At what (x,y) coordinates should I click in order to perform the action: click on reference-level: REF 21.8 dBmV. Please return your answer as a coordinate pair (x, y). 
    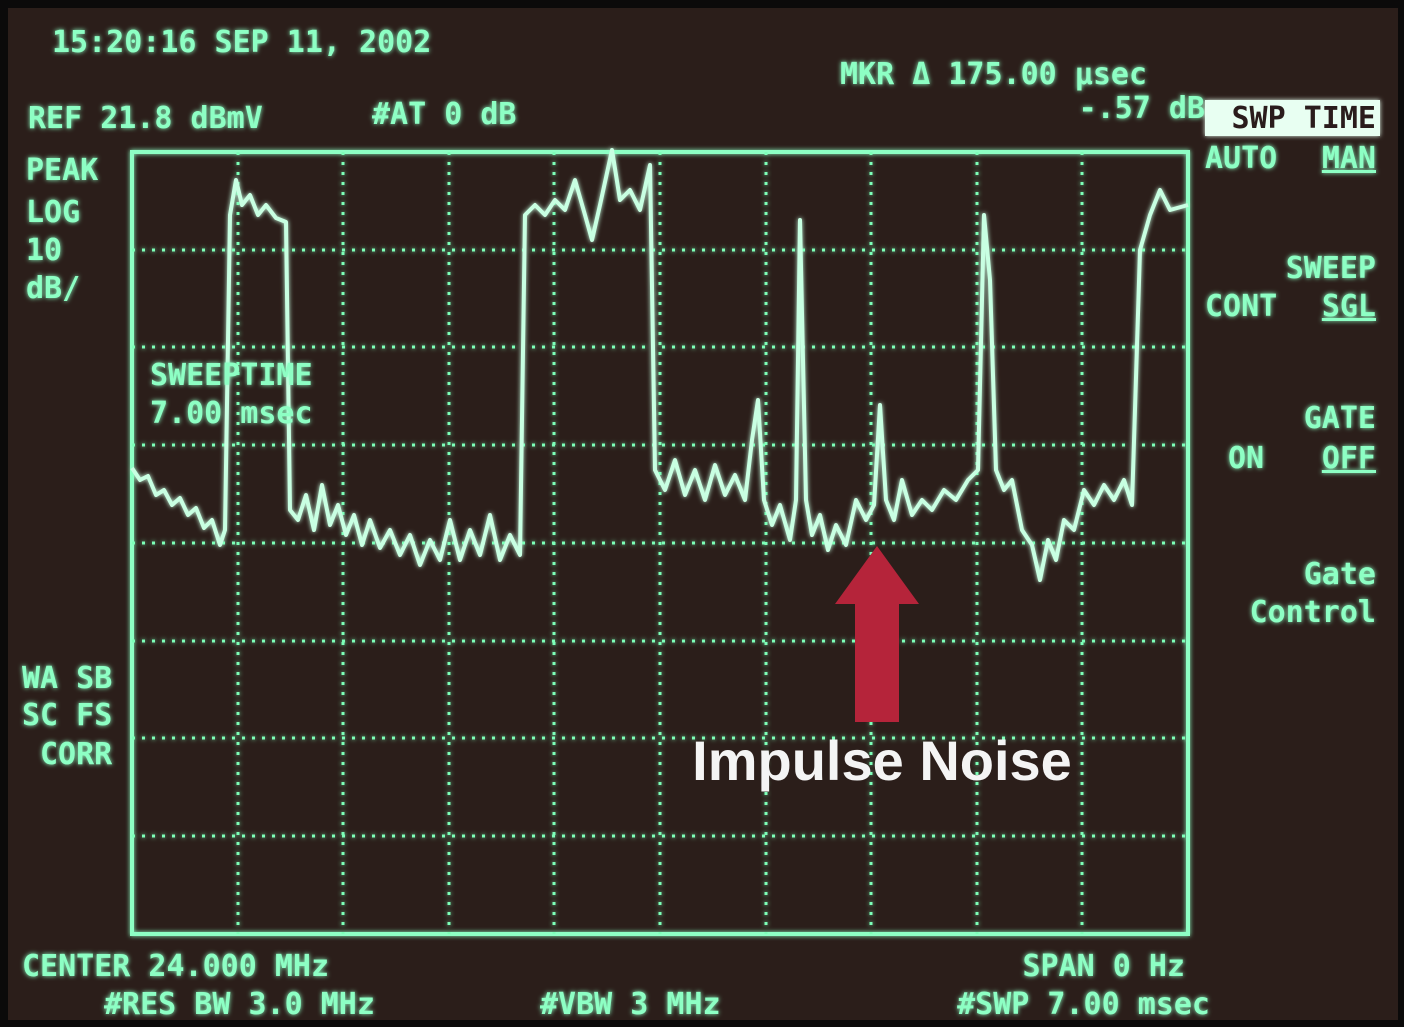
    Looking at the image, I should click on (145, 118).